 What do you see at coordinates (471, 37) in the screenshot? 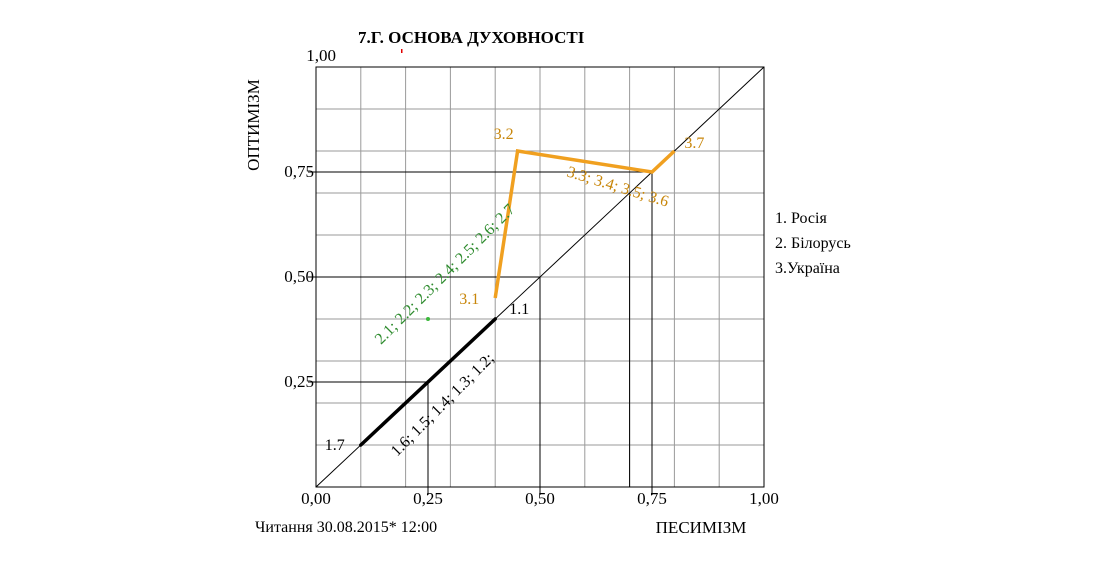
I see `chart-title: 7.Г. ОСНОВА ДУХОВНОСТІ` at bounding box center [471, 37].